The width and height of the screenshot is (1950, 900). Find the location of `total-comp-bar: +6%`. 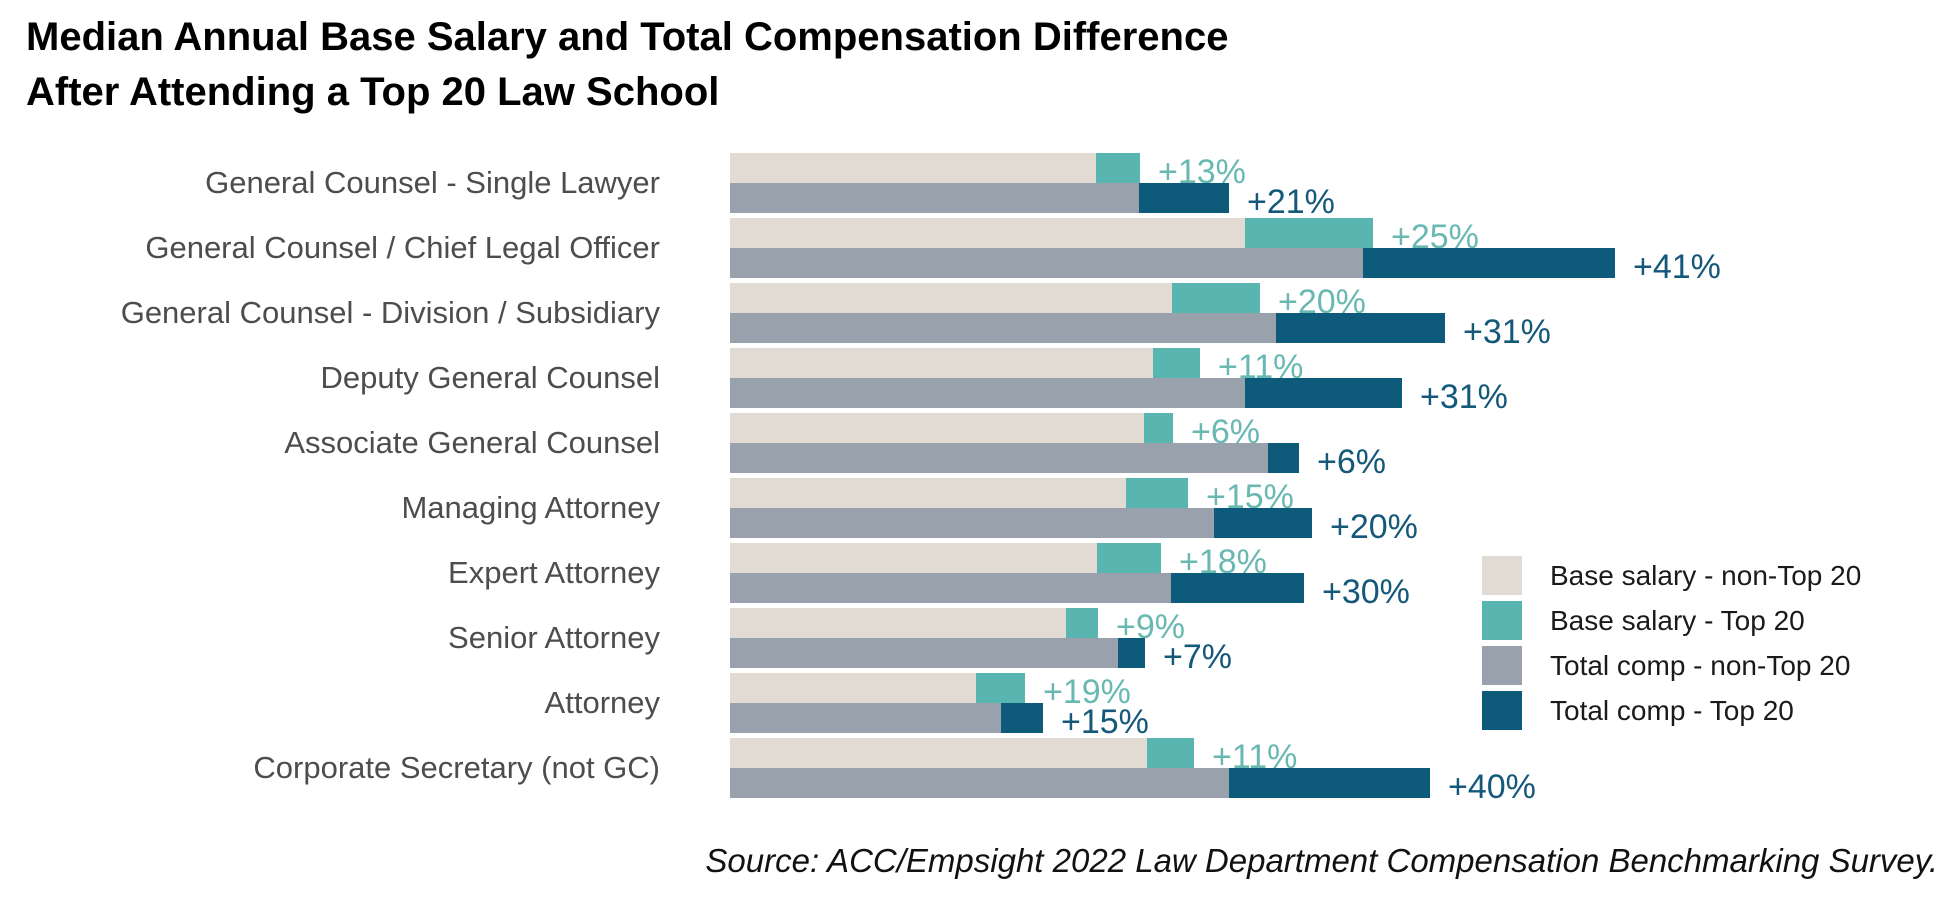

total-comp-bar: +6% is located at coordinates (1058, 462).